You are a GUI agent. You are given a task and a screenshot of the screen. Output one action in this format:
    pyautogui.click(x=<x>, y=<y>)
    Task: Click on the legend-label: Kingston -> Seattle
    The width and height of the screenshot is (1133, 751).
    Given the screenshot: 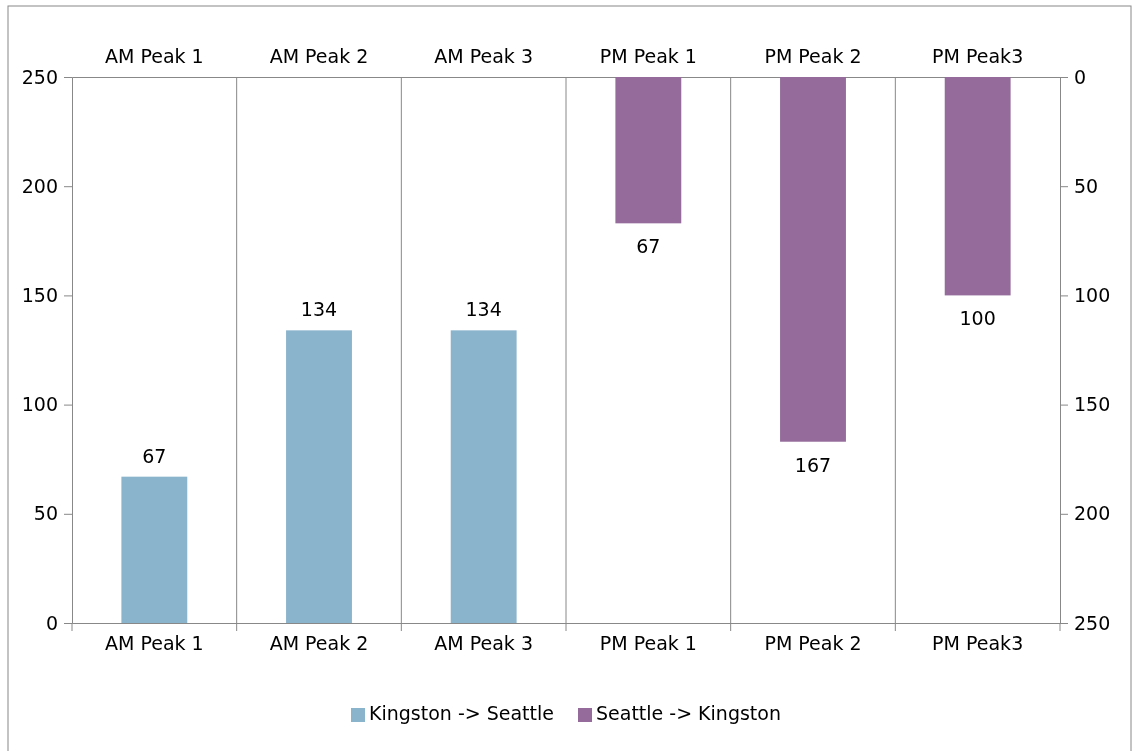 What is the action you would take?
    pyautogui.click(x=461, y=713)
    